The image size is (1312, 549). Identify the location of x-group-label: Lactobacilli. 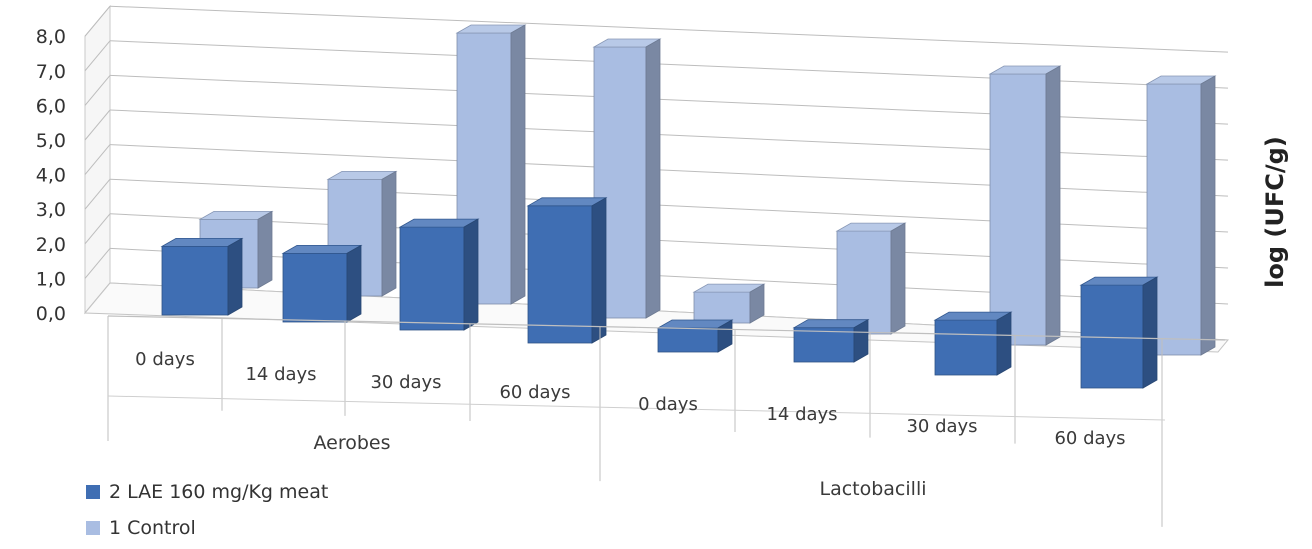
(872, 489).